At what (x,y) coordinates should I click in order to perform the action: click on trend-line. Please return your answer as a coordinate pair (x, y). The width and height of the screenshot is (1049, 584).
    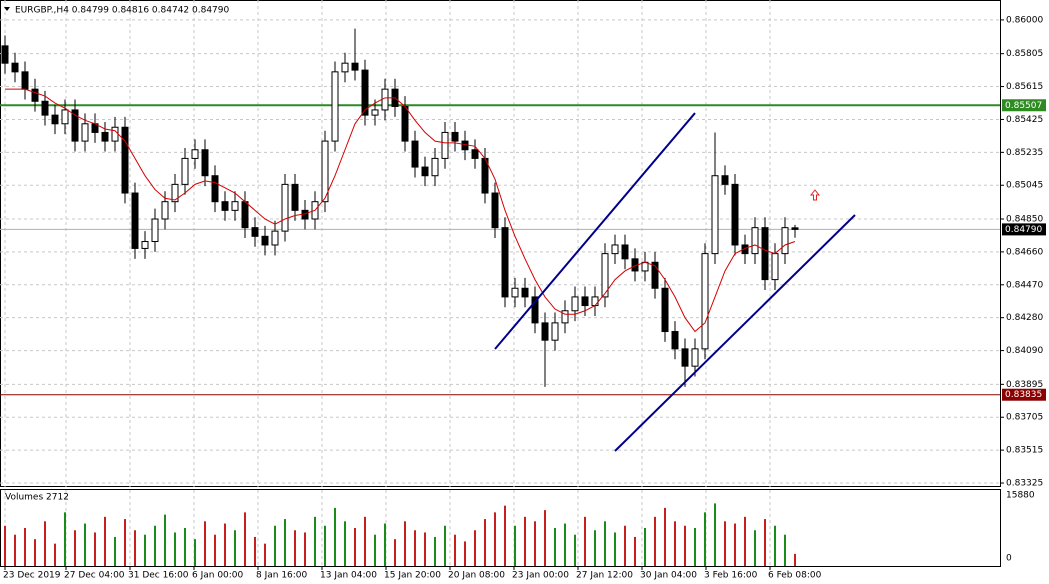
    Looking at the image, I should click on (595, 231).